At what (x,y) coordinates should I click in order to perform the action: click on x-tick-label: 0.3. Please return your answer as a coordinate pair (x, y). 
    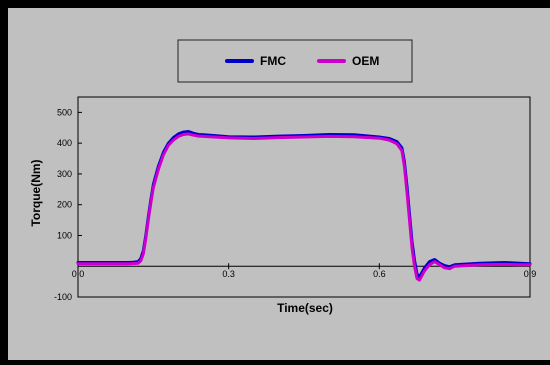
    Looking at the image, I should click on (228, 274).